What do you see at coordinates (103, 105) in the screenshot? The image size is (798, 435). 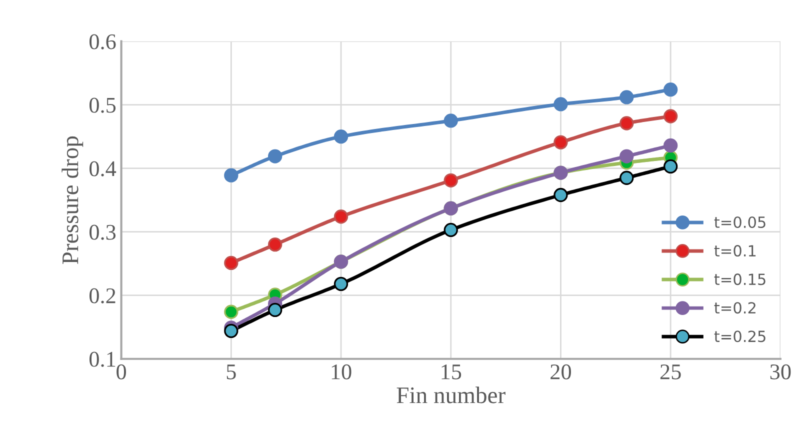 I see `y-tick-label: 0.5` at bounding box center [103, 105].